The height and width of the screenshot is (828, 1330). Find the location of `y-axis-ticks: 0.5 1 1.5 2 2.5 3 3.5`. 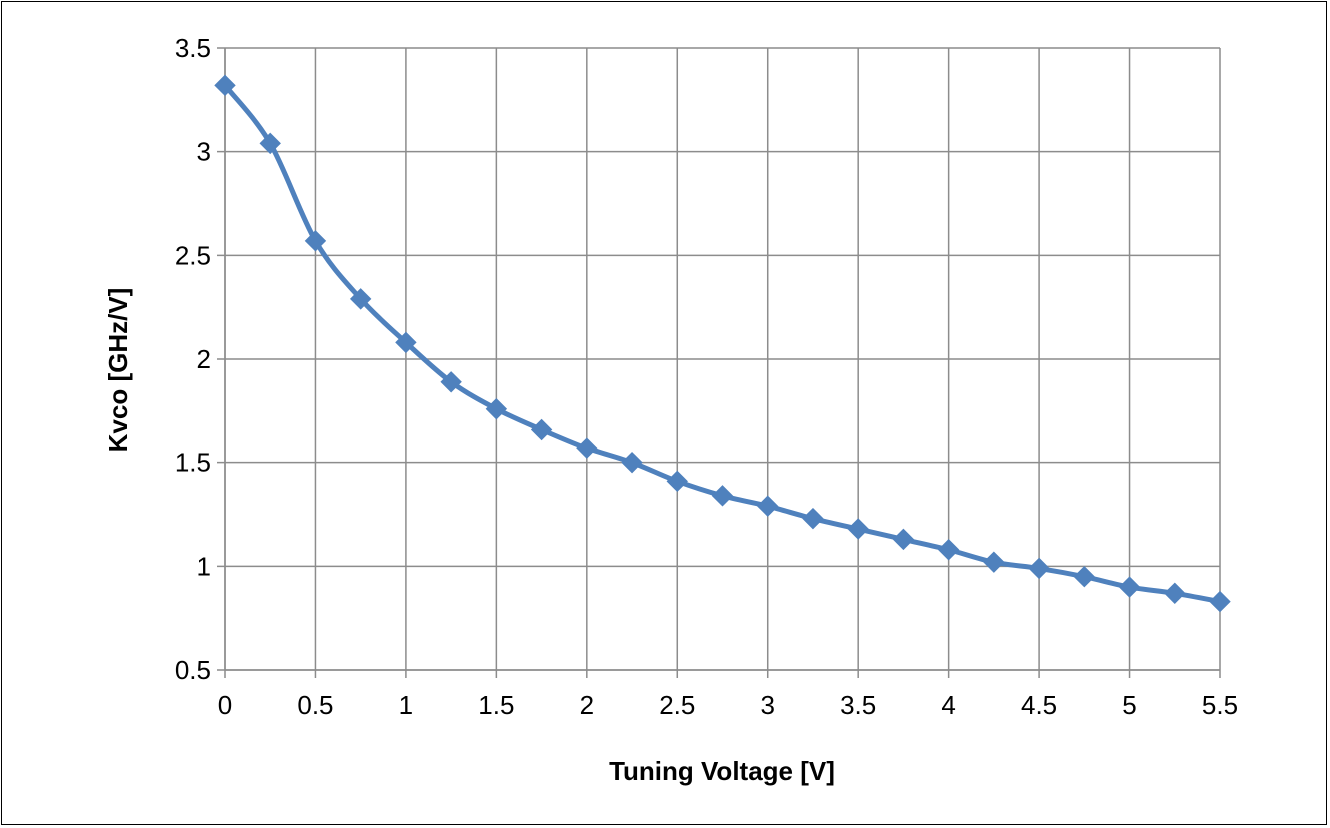

y-axis-ticks: 0.5 1 1.5 2 2.5 3 3.5 is located at coordinates (193, 359).